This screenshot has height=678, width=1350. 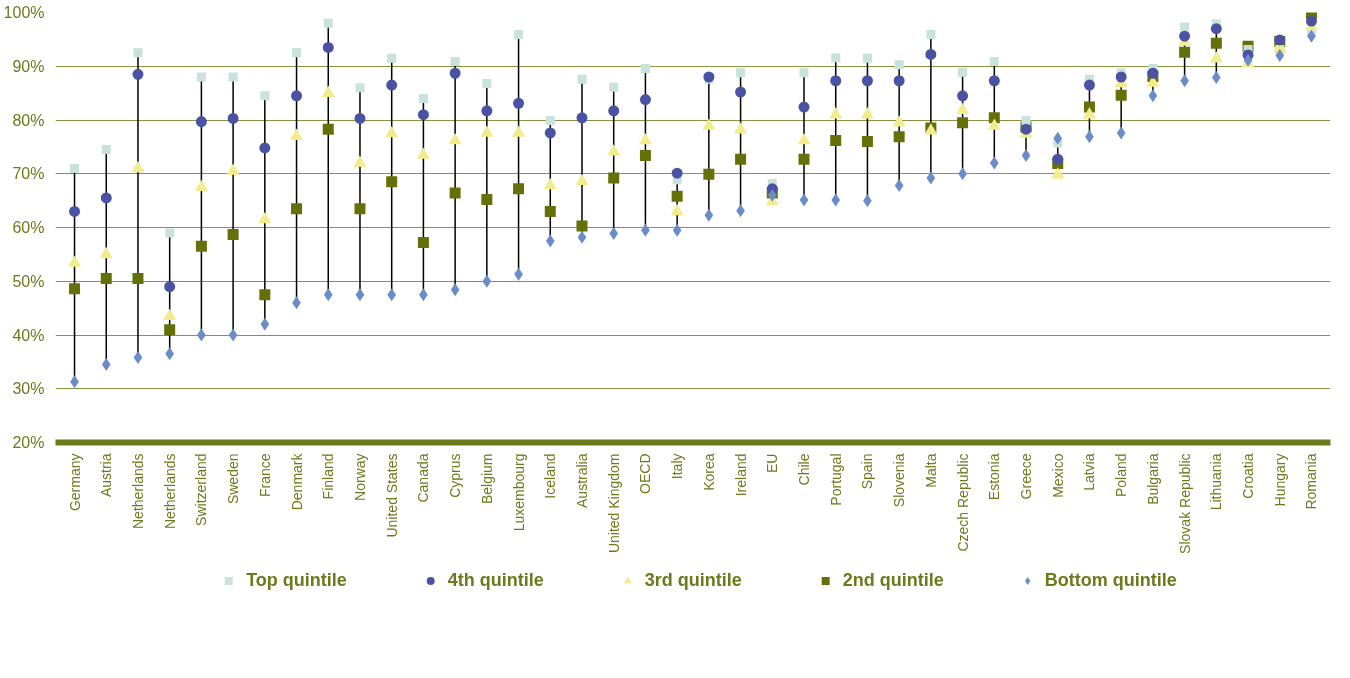 What do you see at coordinates (74, 482) in the screenshot?
I see `x-tick-label: Germany` at bounding box center [74, 482].